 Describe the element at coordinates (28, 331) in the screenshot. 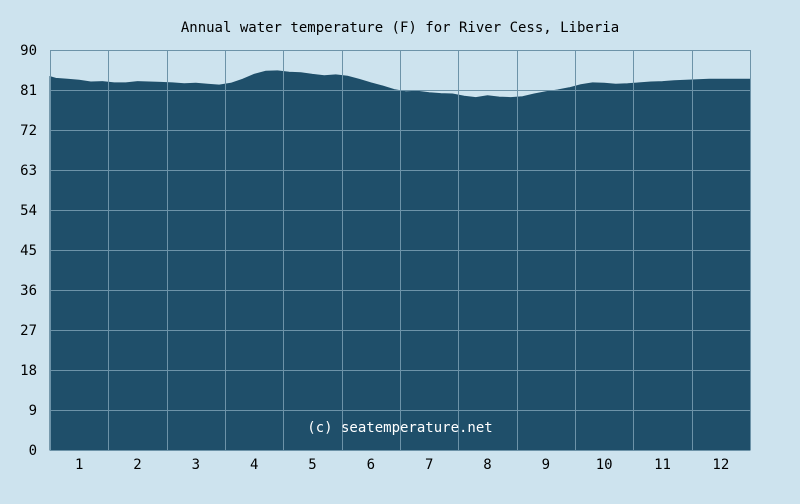

I see `y-tick-label: 27` at that location.